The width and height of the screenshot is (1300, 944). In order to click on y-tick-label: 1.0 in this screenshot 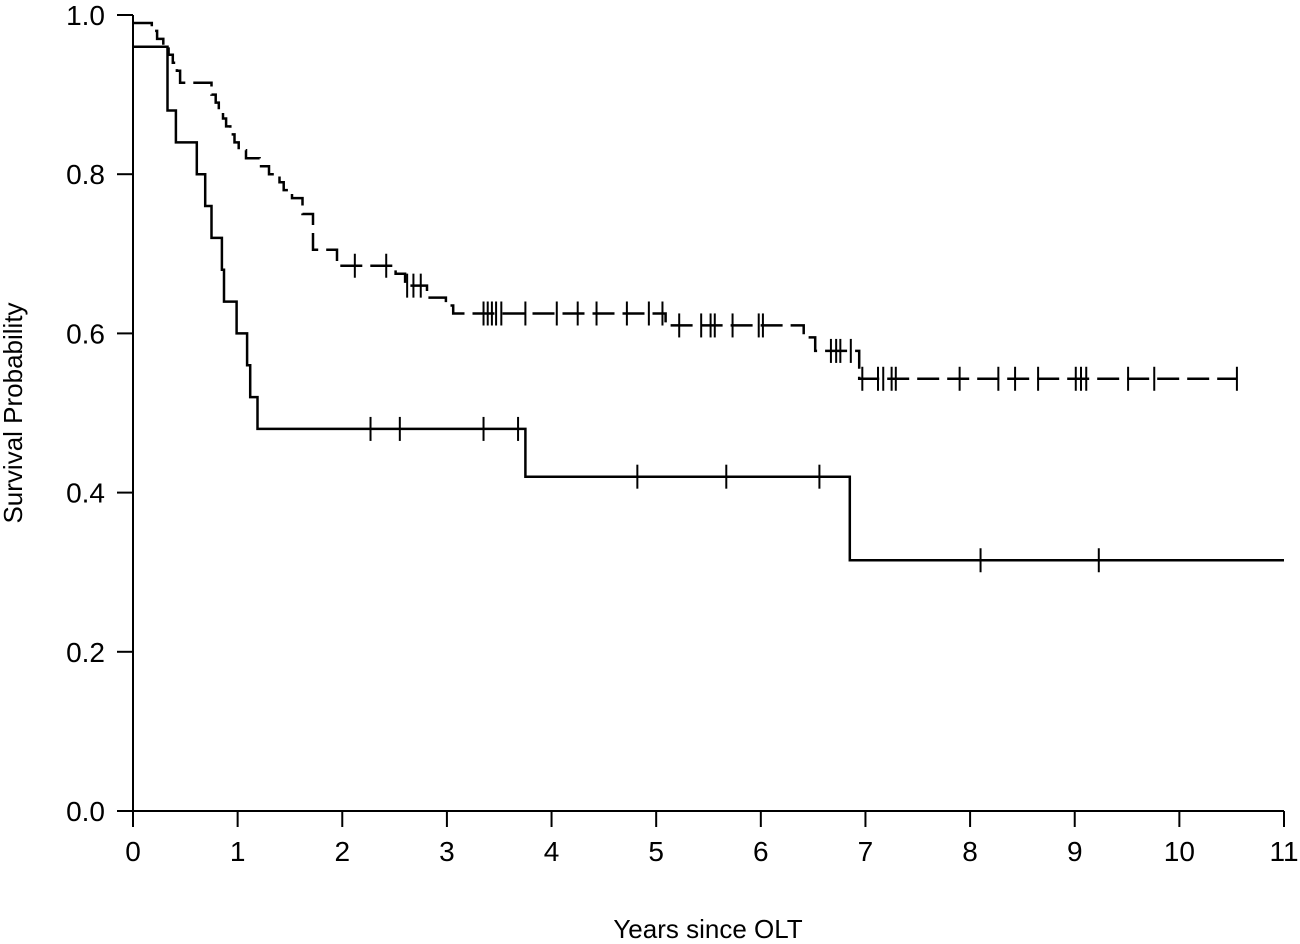, I will do `click(85, 15)`.